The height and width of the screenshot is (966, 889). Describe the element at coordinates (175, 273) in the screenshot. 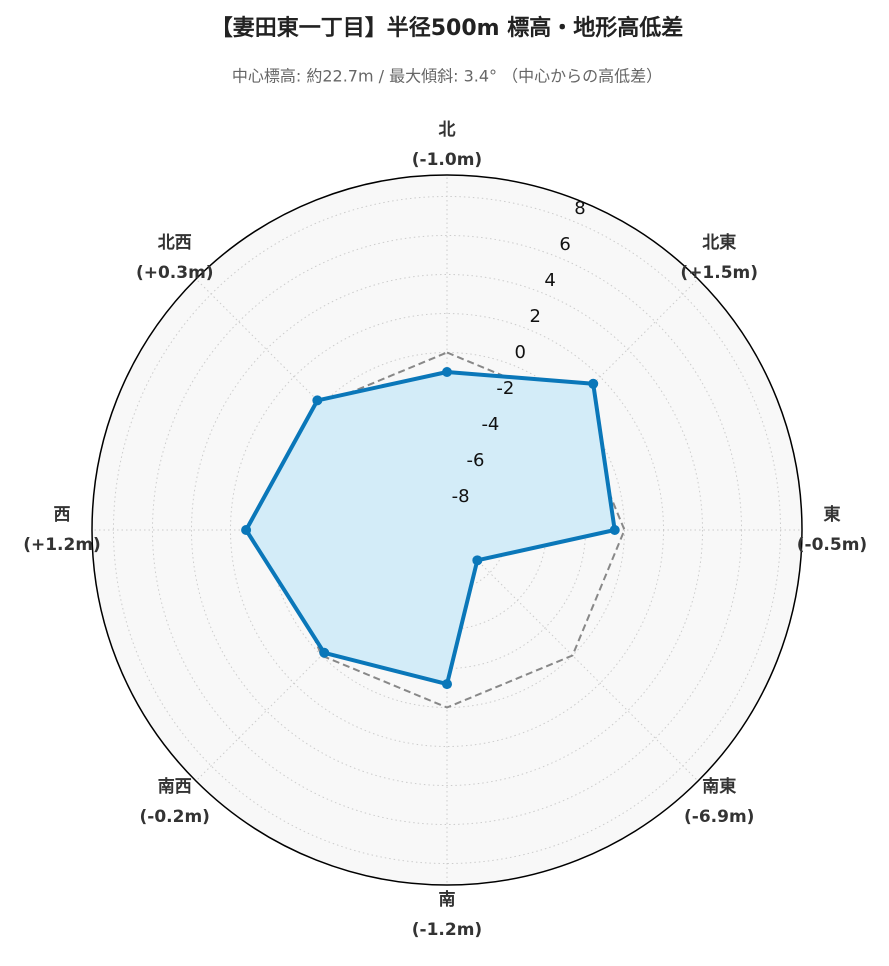

I see `value-label: (+0.3m)` at that location.